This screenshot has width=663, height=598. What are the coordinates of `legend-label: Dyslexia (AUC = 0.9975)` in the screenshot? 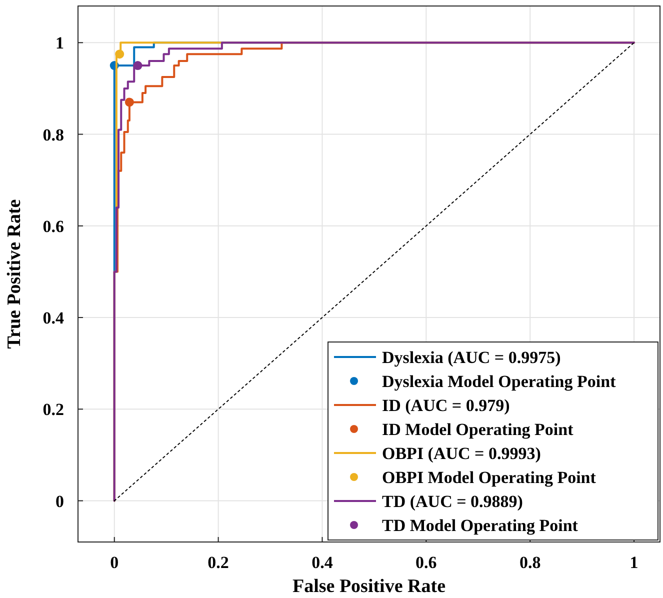 It's located at (471, 357).